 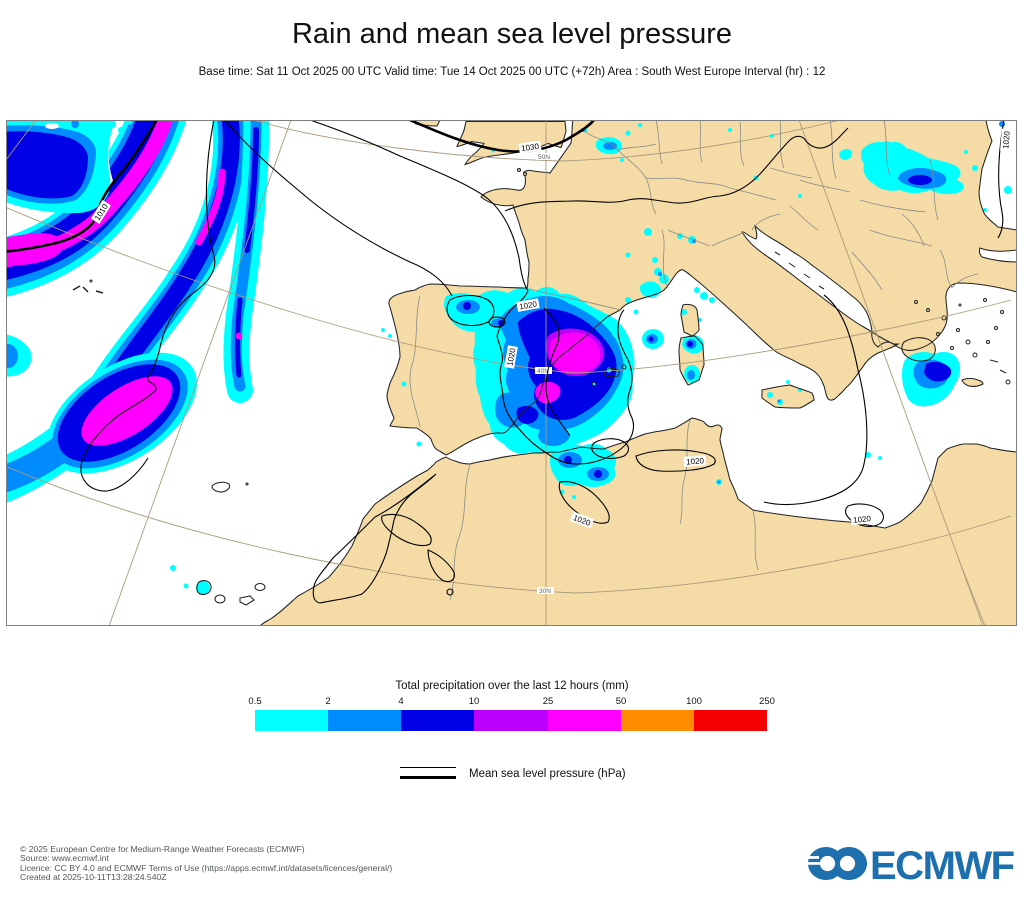 I want to click on svg-text: 1030, so click(x=530, y=147).